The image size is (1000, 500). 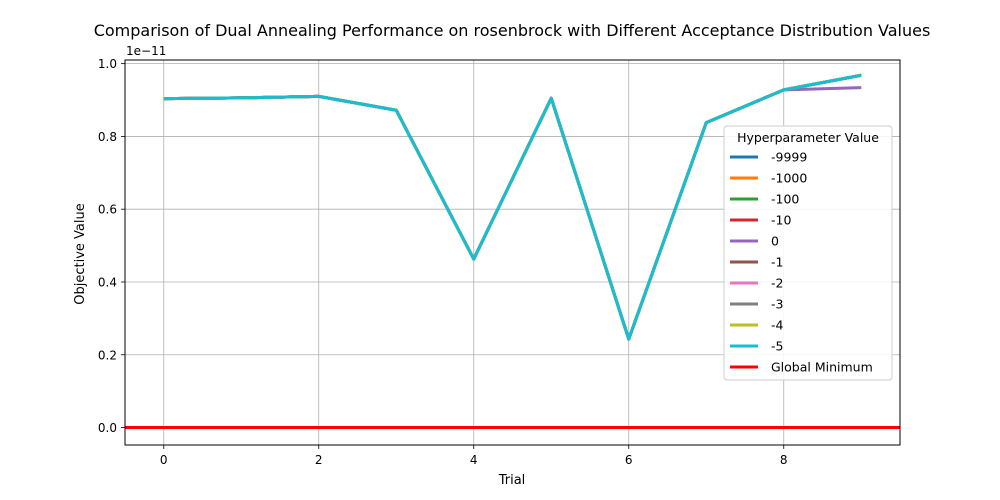 I want to click on legend-title: Hyperparameter Value, so click(x=808, y=137).